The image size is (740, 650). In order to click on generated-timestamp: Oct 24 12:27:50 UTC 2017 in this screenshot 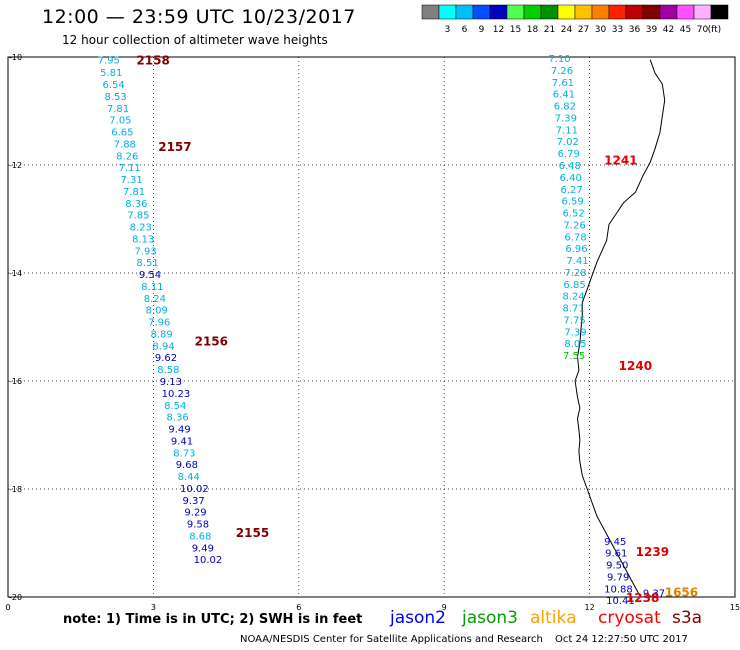, I will do `click(621, 639)`.